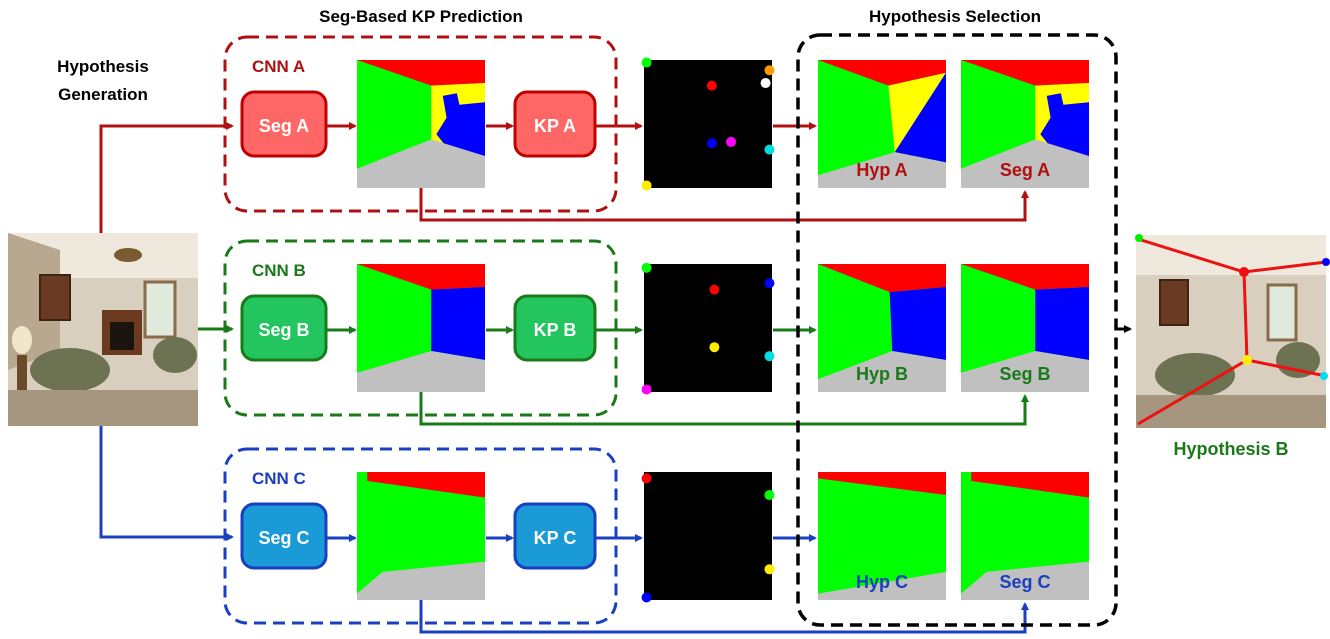 This screenshot has width=1330, height=639. Describe the element at coordinates (279, 270) in the screenshot. I see `cnn-label-b: CNN B` at that location.